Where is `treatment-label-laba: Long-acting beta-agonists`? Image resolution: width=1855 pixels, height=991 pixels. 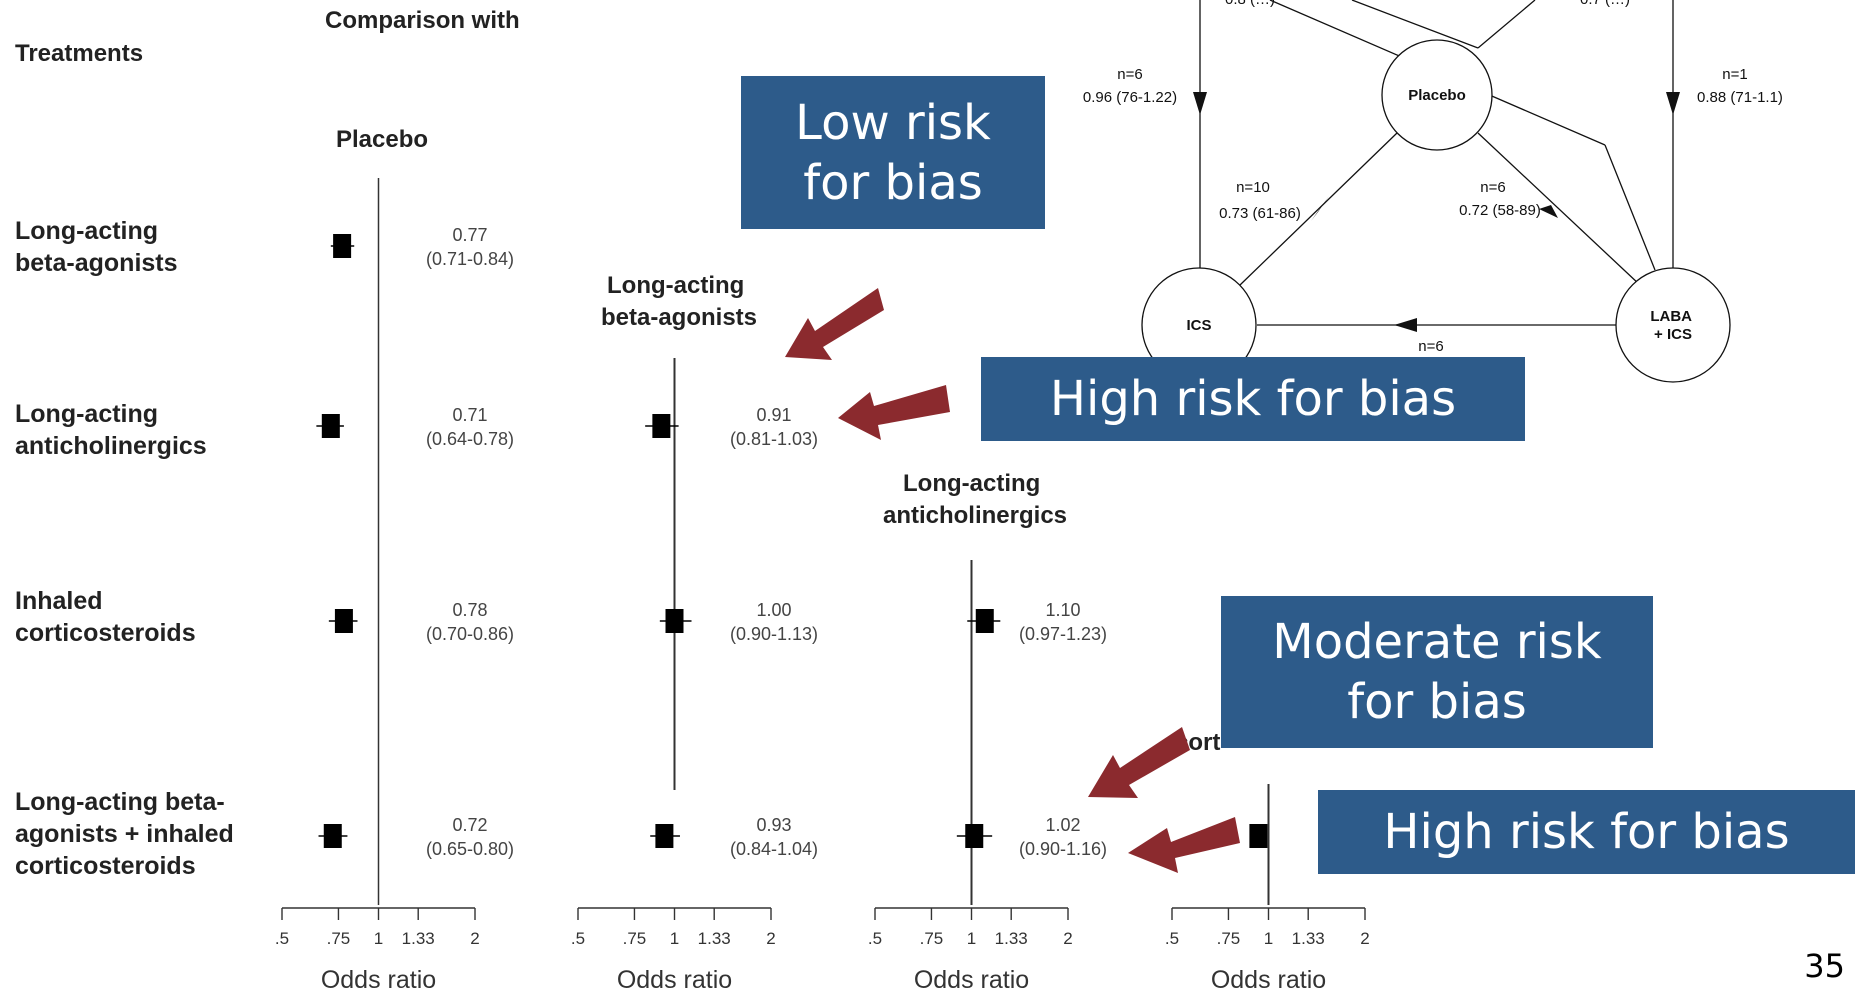
treatment-label-laba: Long-acting beta-agonists is located at coordinates (96, 247).